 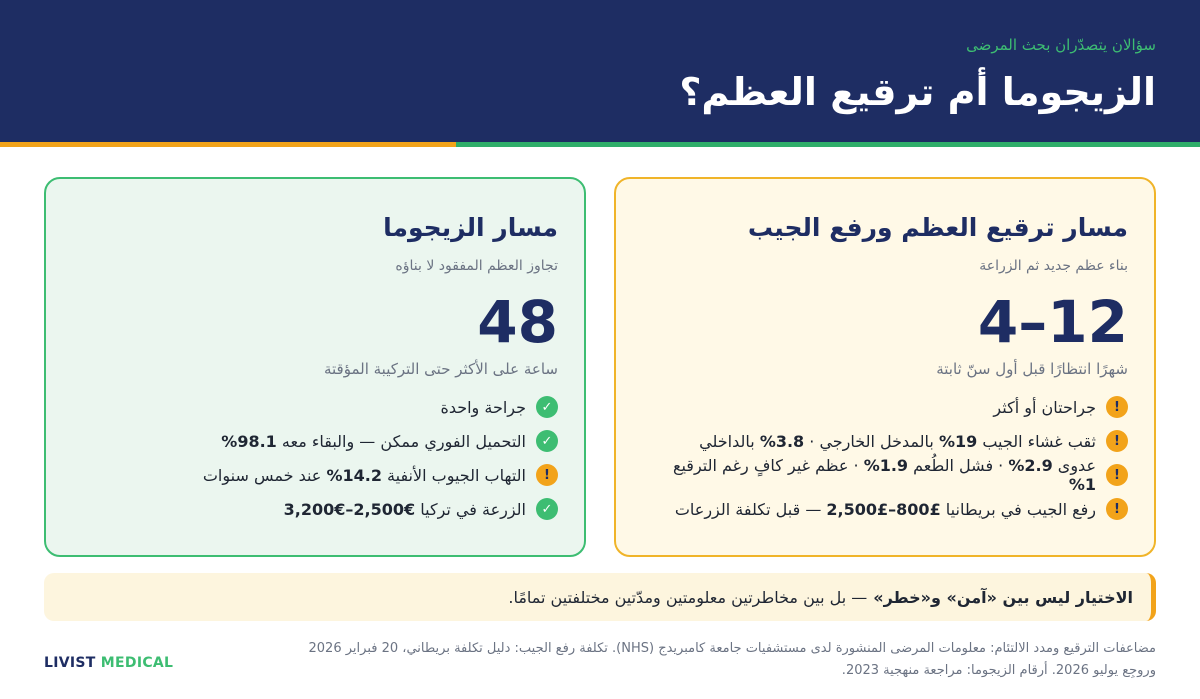 I want to click on list-item-segment: ثقب غشاء الجيب, so click(x=1036, y=441).